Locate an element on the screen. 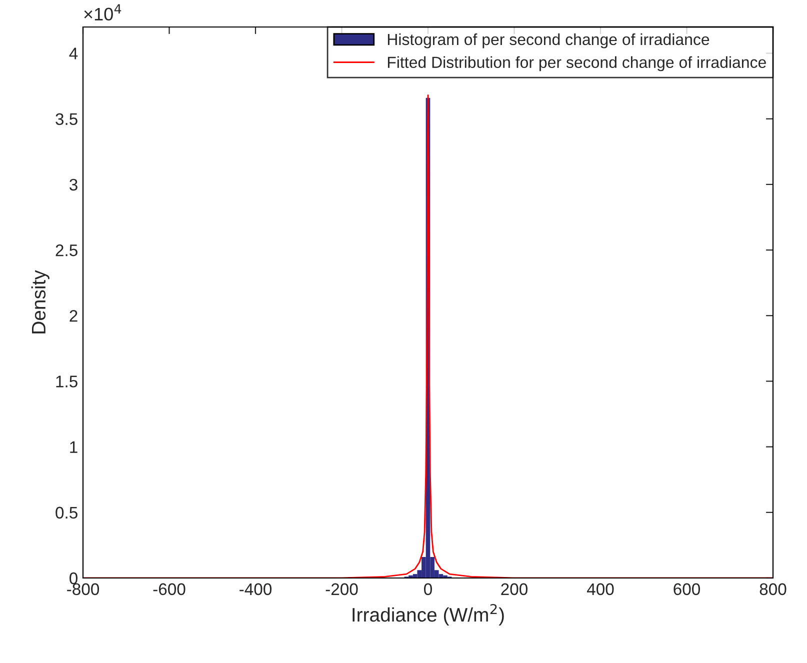  y-tick-label: 0 is located at coordinates (74, 578).